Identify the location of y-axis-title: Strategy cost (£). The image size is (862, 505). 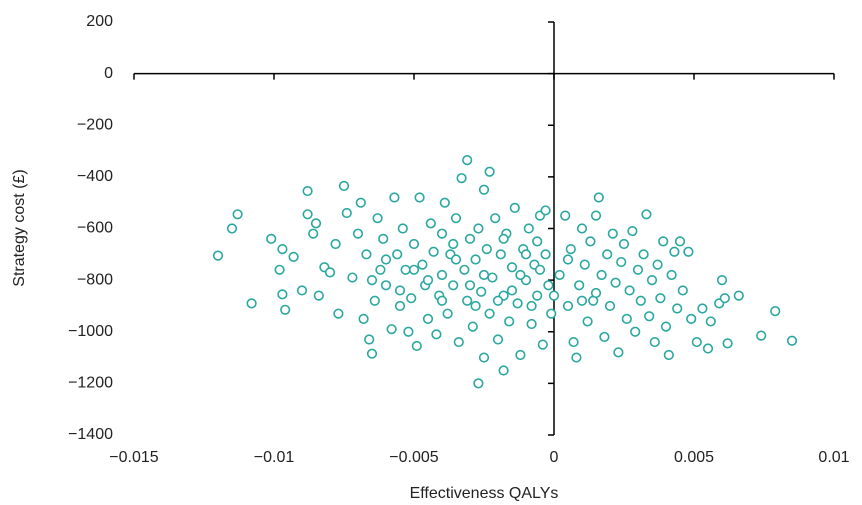
(19, 227).